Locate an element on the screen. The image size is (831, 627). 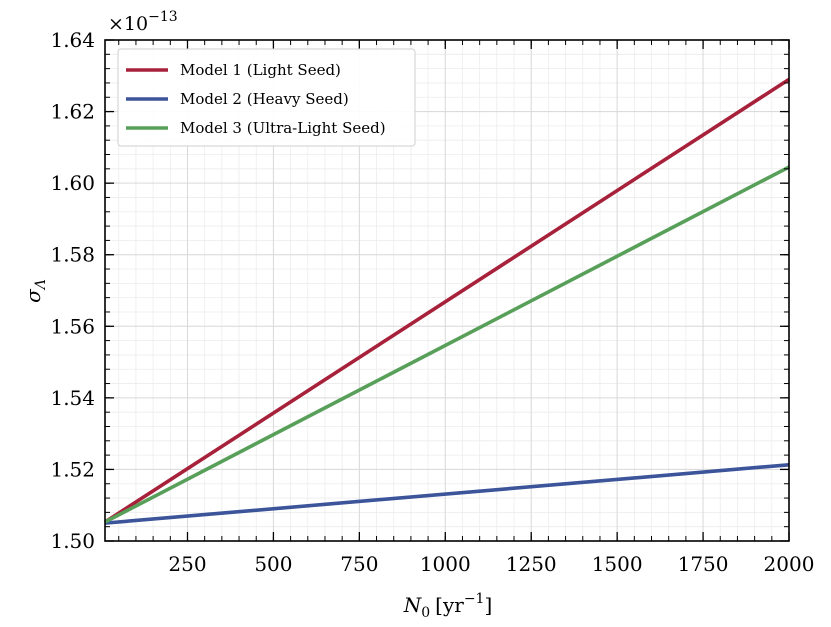
x-tick-label: 1750 is located at coordinates (703, 564).